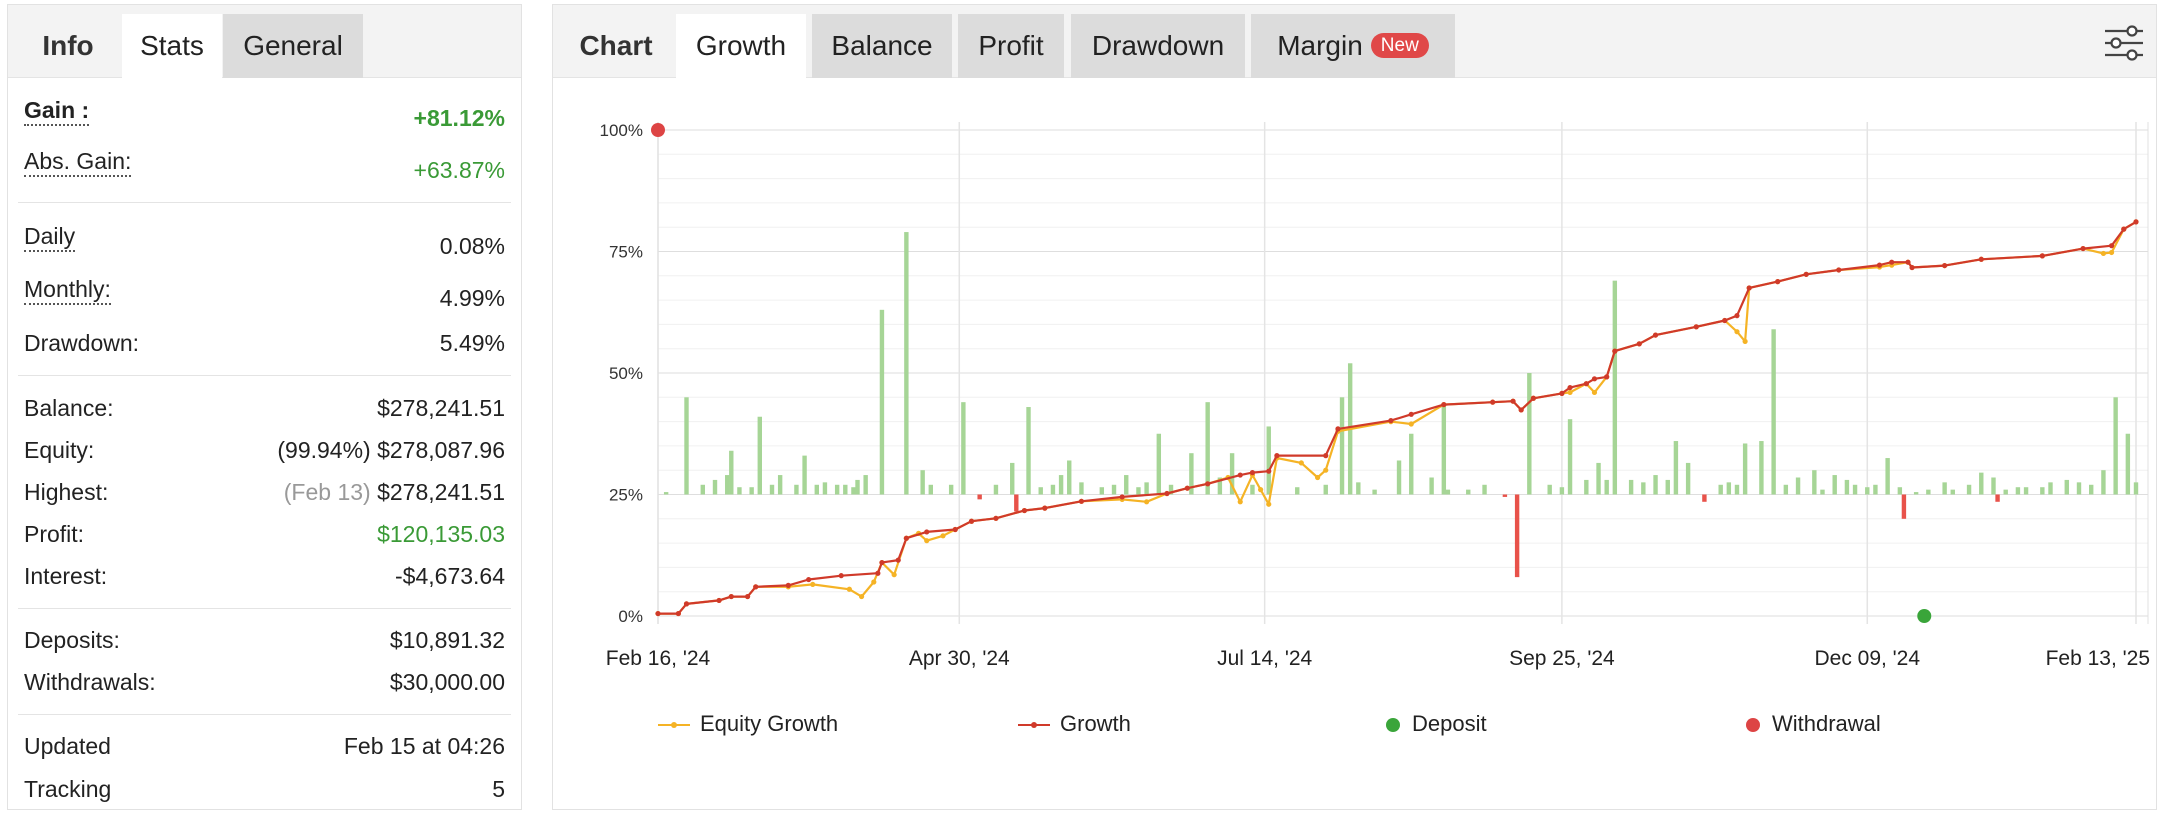 The height and width of the screenshot is (818, 2158). What do you see at coordinates (959, 658) in the screenshot?
I see `x-tick-label: Apr 30, '24` at bounding box center [959, 658].